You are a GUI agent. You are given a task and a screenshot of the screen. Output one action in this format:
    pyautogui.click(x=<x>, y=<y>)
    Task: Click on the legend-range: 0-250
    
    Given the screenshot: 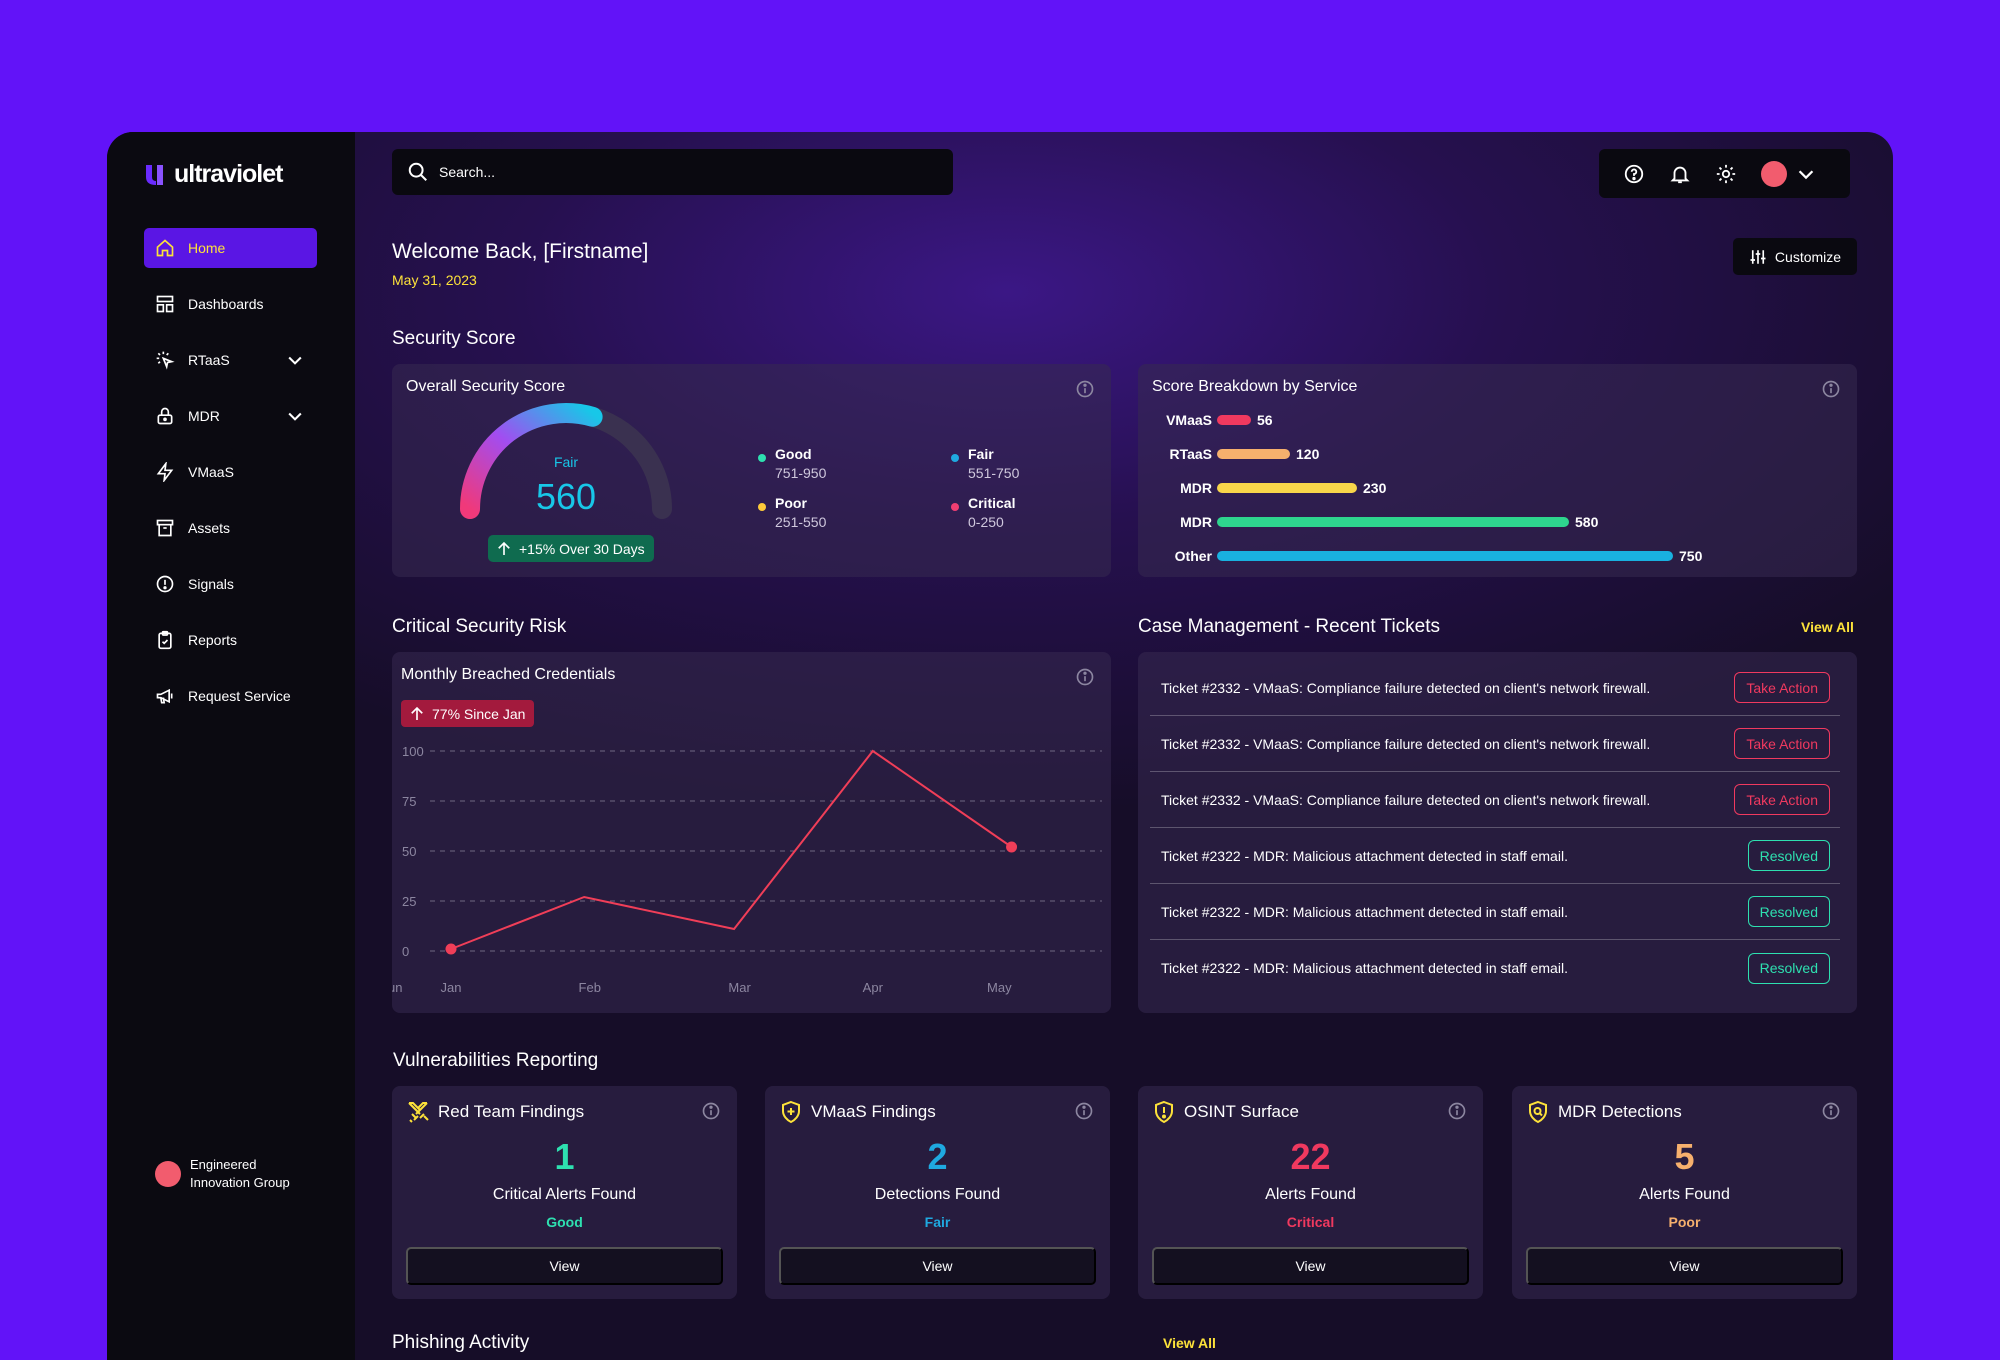 What is the action you would take?
    pyautogui.click(x=986, y=522)
    